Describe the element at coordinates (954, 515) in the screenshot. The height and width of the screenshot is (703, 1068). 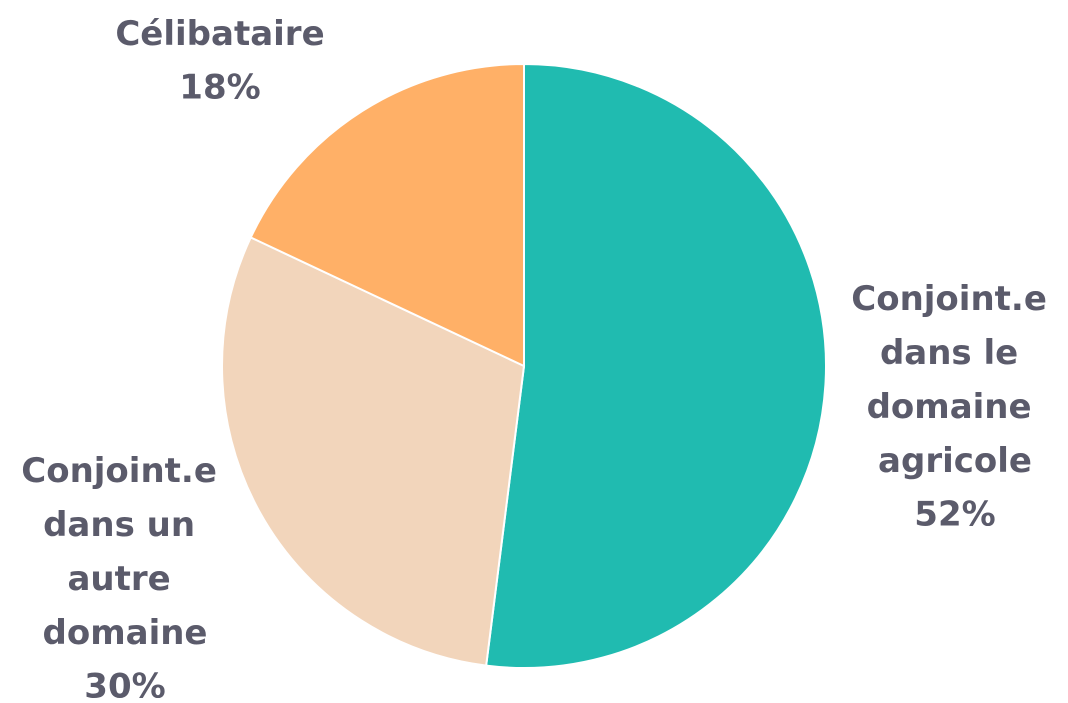
I see `slice-value-label: 52%` at that location.